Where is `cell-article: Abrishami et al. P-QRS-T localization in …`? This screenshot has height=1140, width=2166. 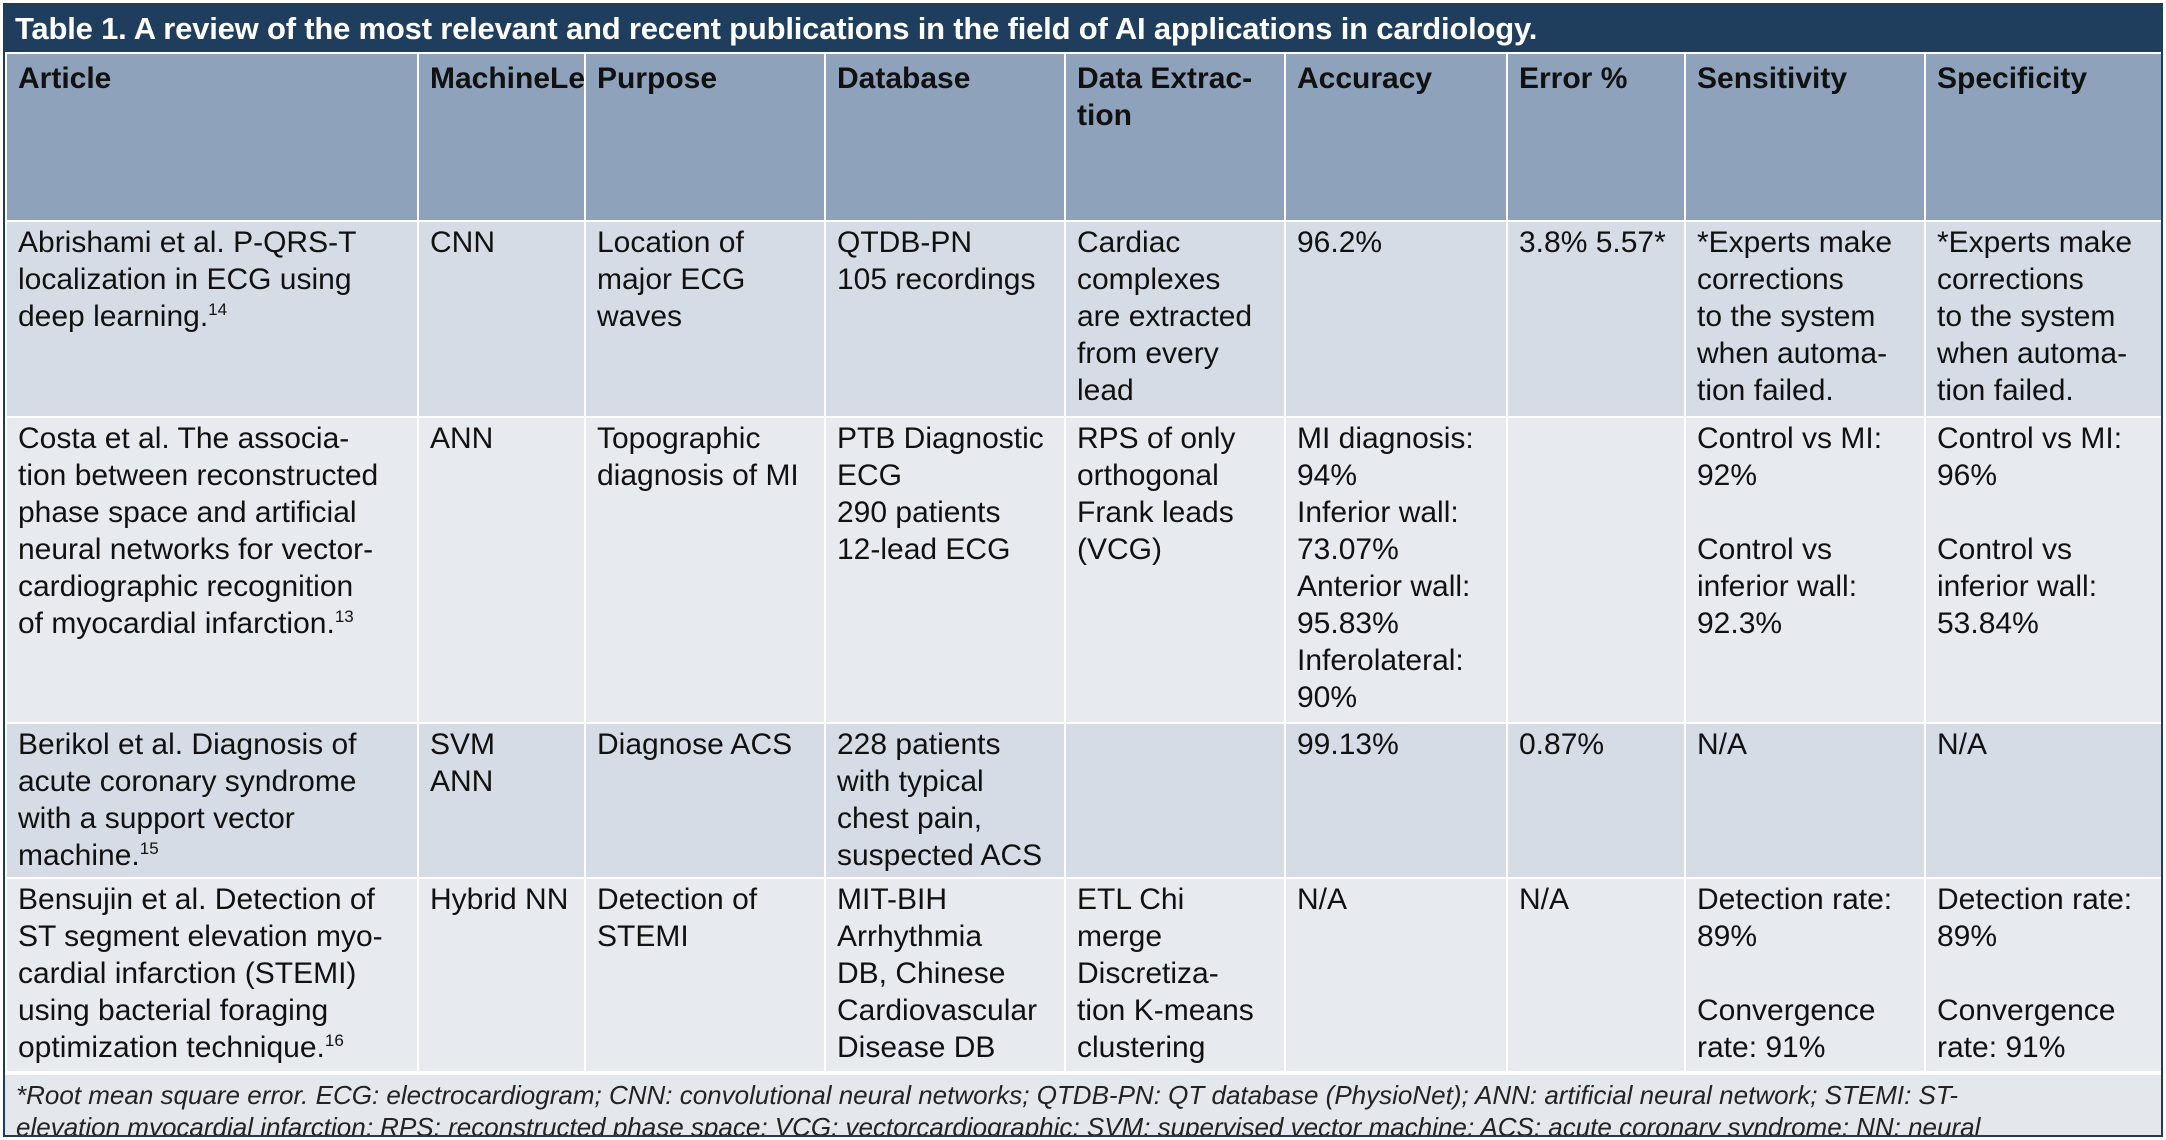
cell-article: Abrishami et al. P-QRS-T localization in … is located at coordinates (212, 319).